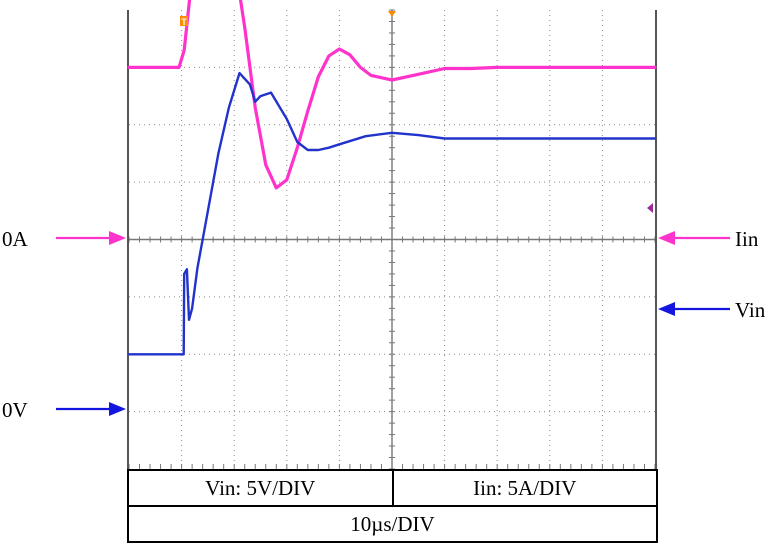  I want to click on trigger-position-marker: T, so click(184, 21).